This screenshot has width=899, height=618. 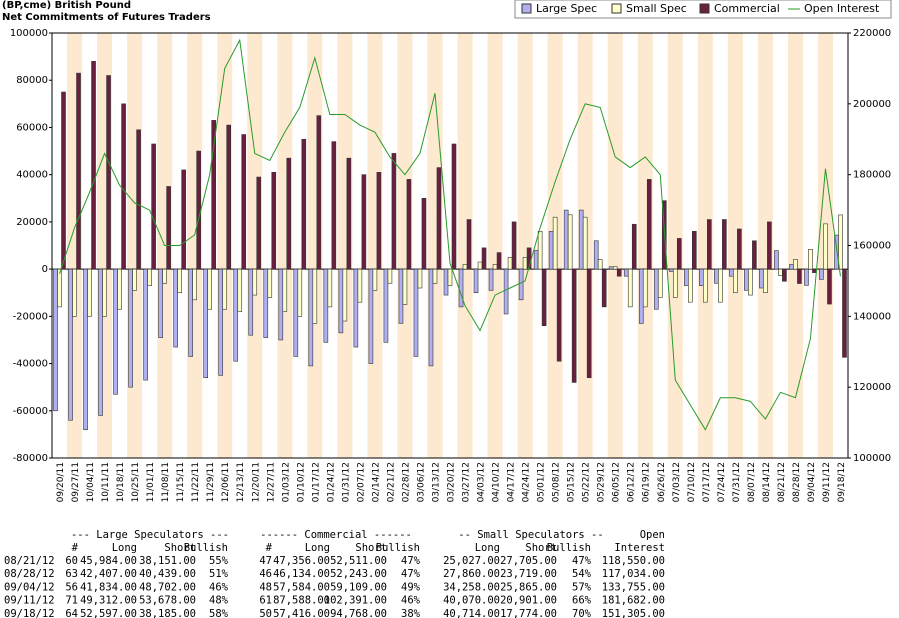 What do you see at coordinates (317, 548) in the screenshot?
I see `column-header: Long` at bounding box center [317, 548].